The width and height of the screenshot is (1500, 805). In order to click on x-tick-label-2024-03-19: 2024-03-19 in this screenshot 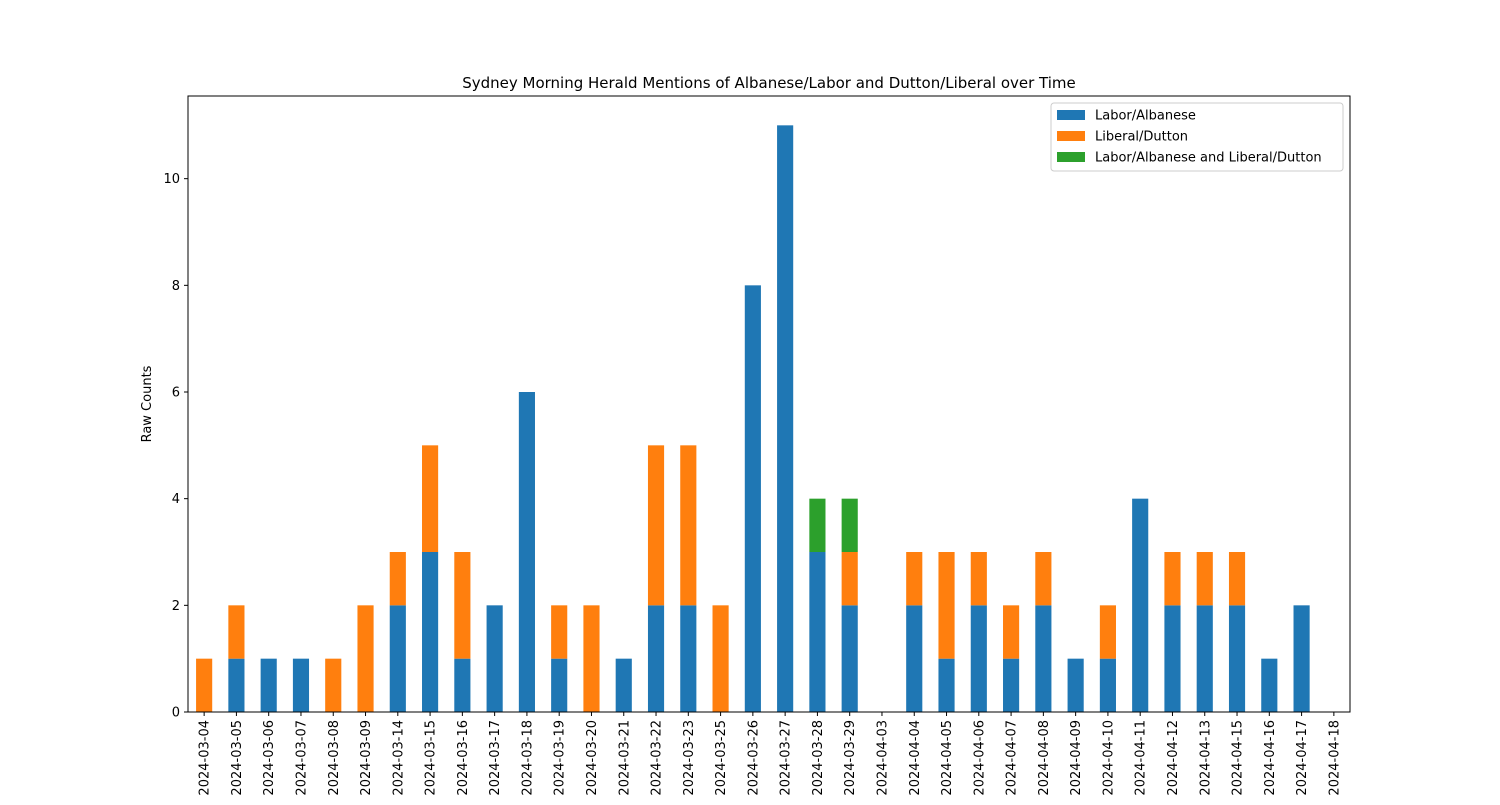, I will do `click(560, 758)`.